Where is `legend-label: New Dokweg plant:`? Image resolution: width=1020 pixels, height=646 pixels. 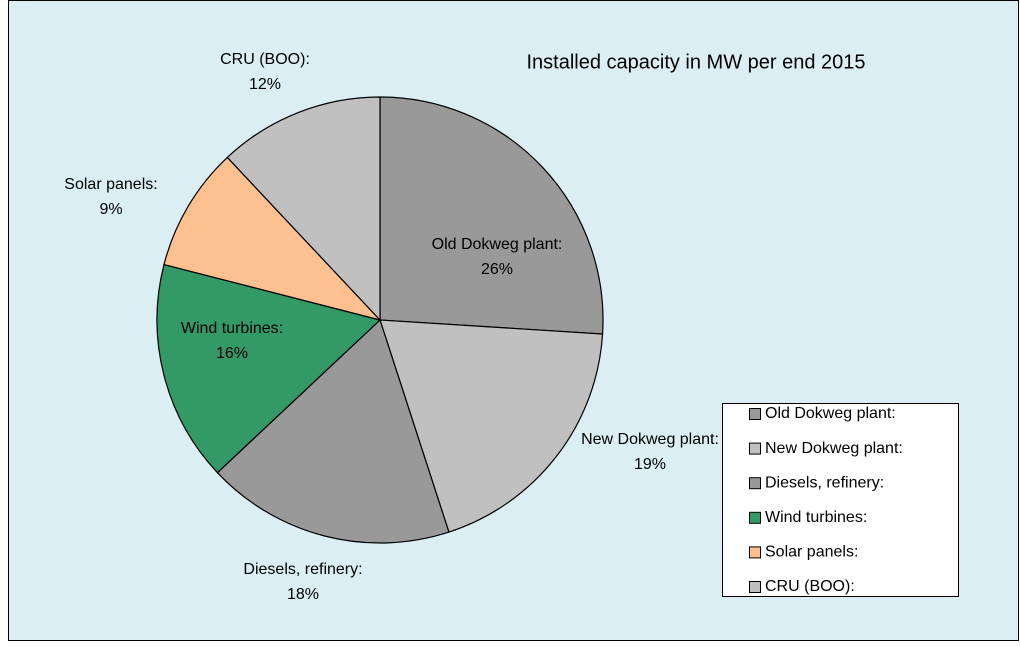 legend-label: New Dokweg plant: is located at coordinates (834, 448).